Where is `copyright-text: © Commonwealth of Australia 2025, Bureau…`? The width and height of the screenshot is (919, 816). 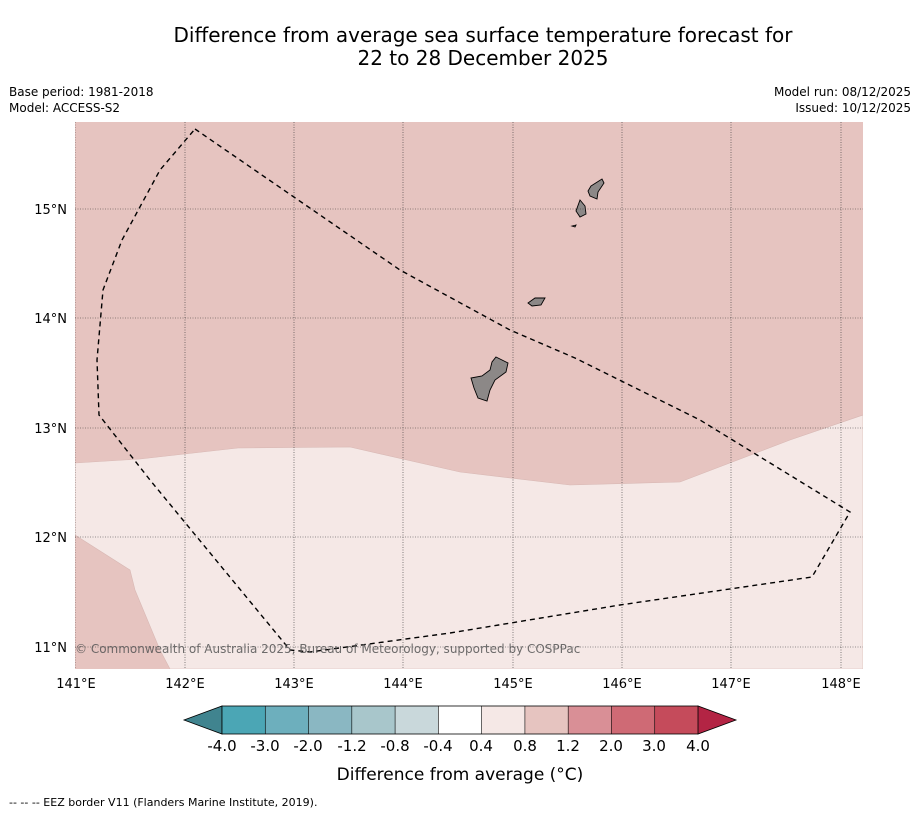
copyright-text: © Commonwealth of Australia 2025, Bureau… is located at coordinates (327, 649).